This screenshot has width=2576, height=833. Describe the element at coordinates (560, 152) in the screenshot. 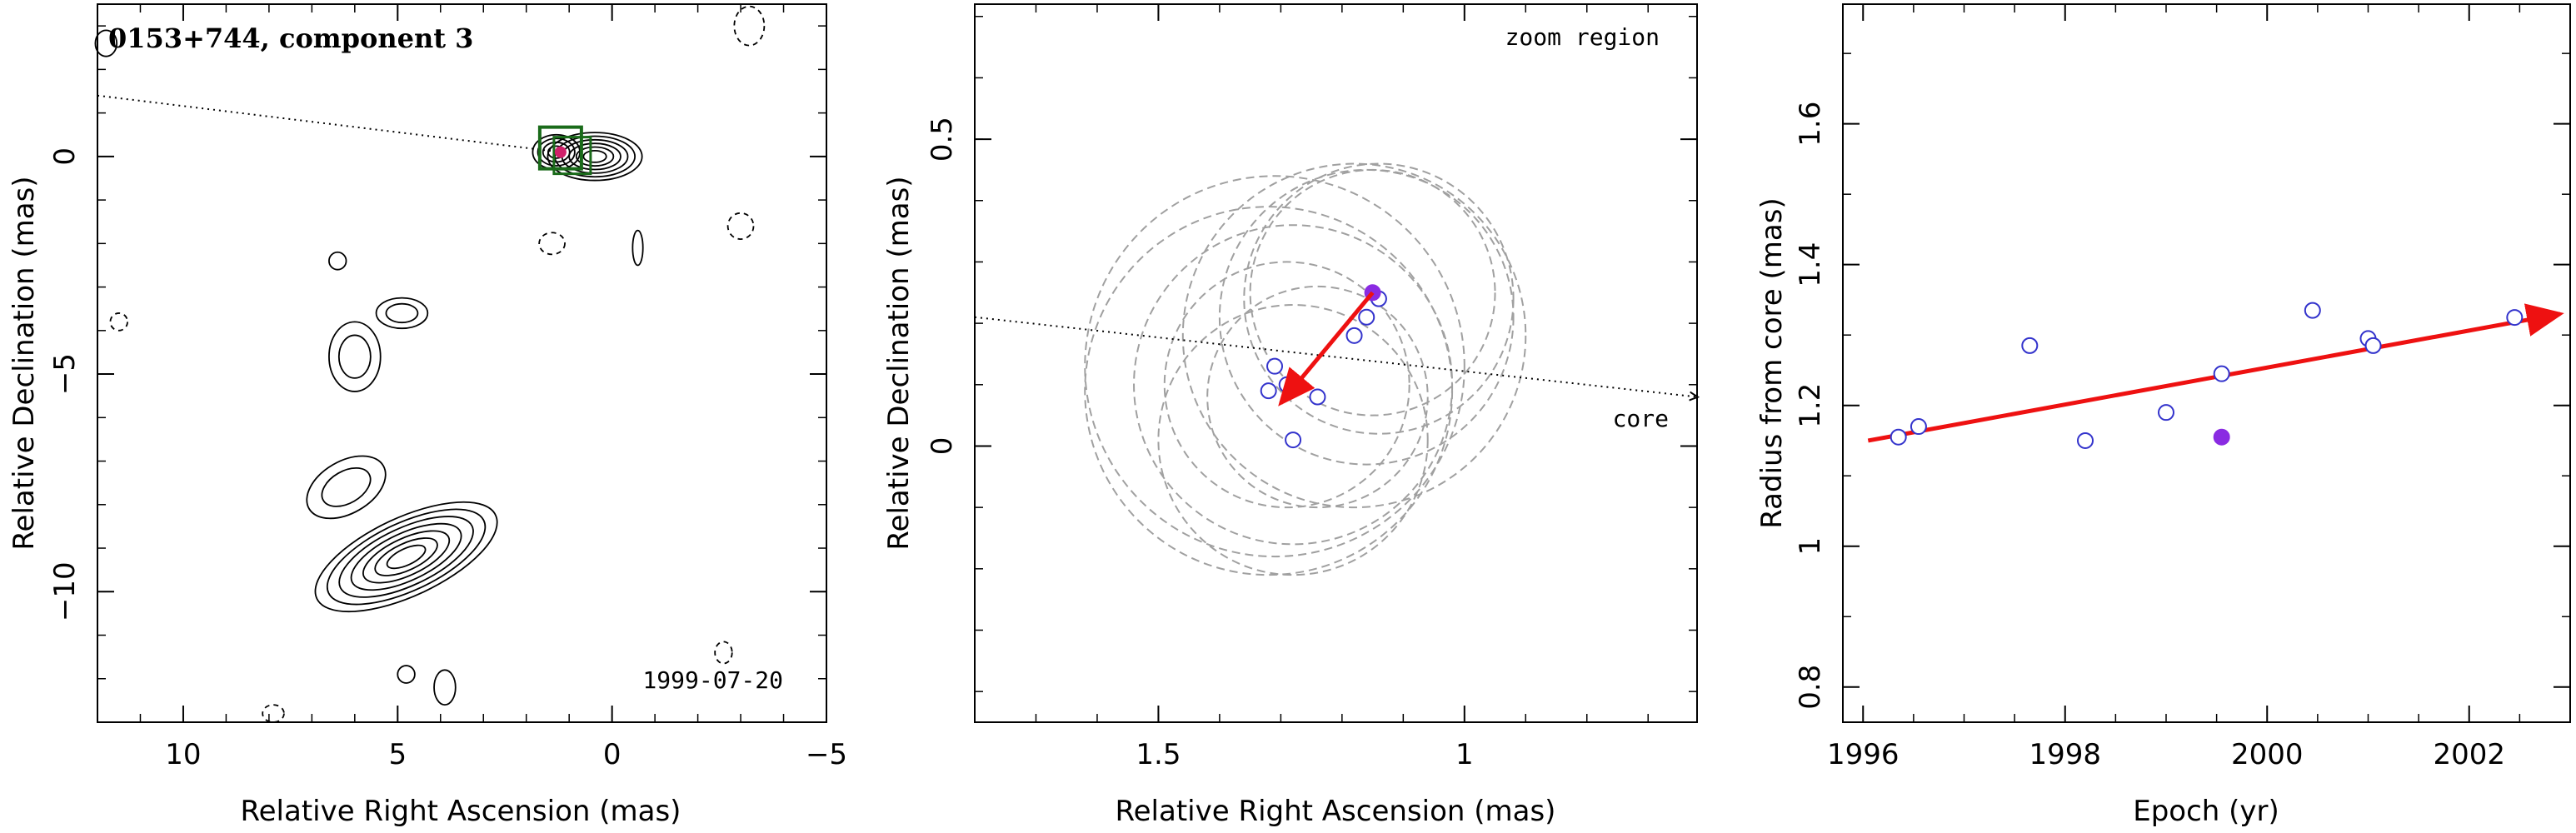

I see `component-marker` at that location.